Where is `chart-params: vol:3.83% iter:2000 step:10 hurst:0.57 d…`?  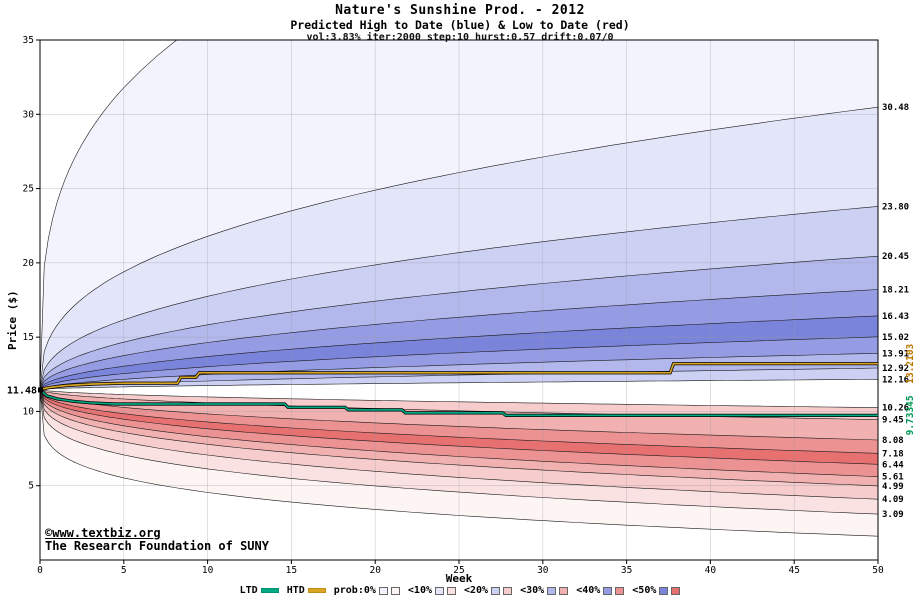
chart-params: vol:3.83% iter:2000 step:10 hurst:0.57 d… is located at coordinates (460, 37).